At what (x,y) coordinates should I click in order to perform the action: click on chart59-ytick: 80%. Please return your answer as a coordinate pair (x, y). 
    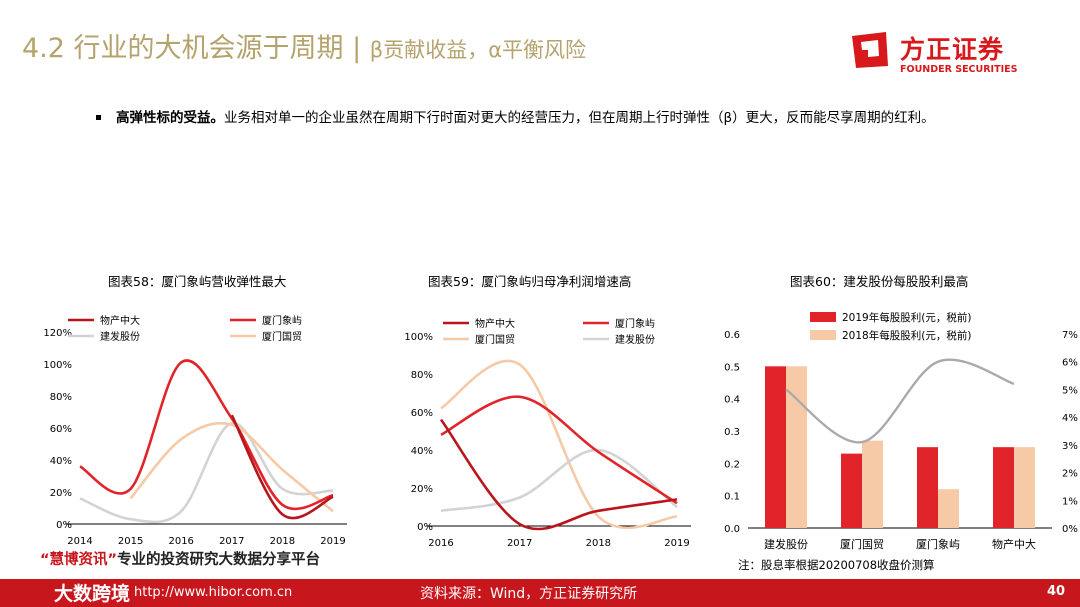
    Looking at the image, I should click on (422, 375).